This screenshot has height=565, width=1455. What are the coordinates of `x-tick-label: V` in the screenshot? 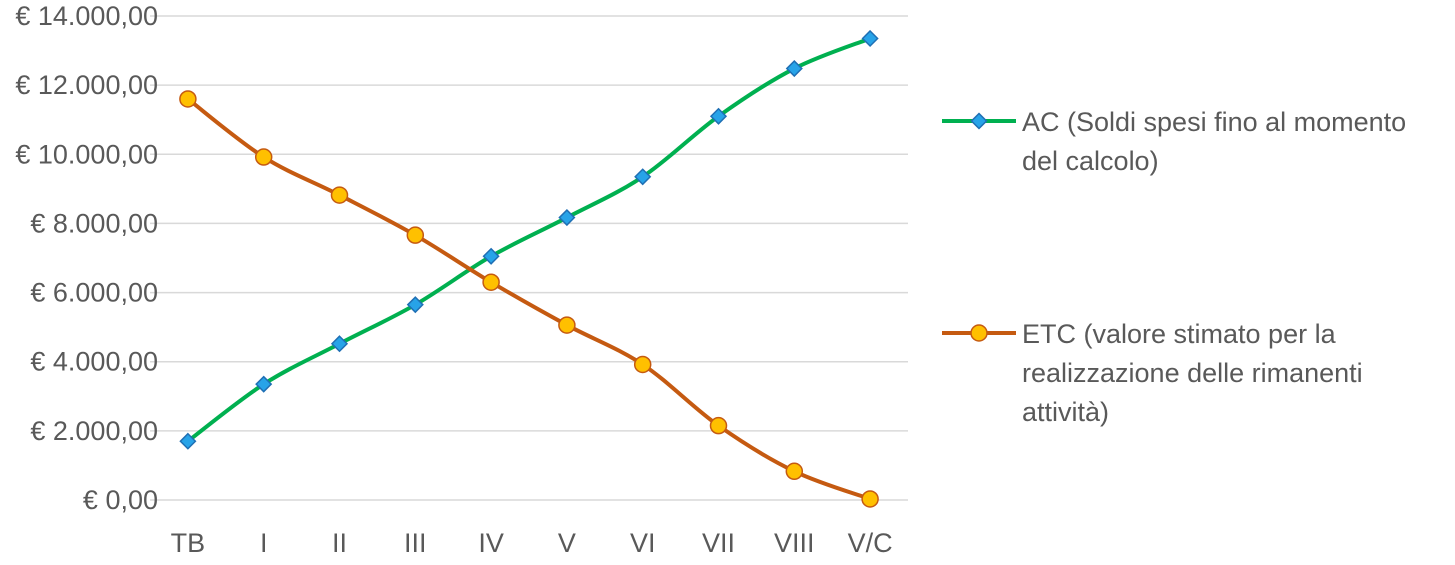 It's located at (567, 543).